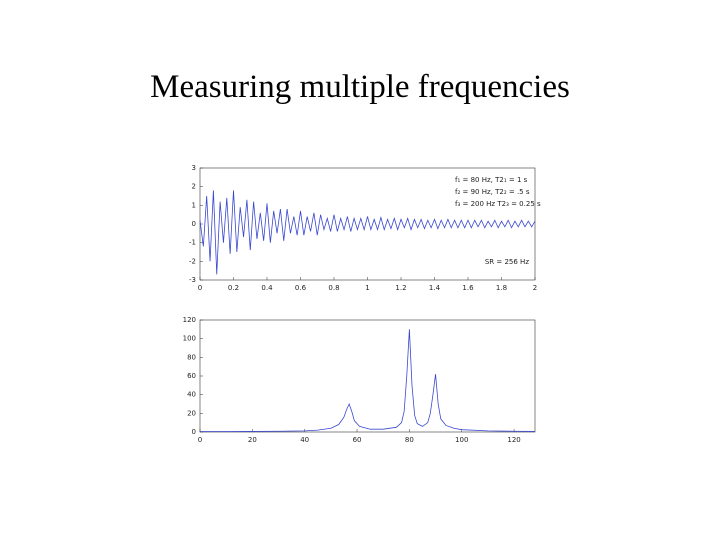 This screenshot has width=720, height=540. What do you see at coordinates (192, 261) in the screenshot?
I see `y-tick-label: -2` at bounding box center [192, 261].